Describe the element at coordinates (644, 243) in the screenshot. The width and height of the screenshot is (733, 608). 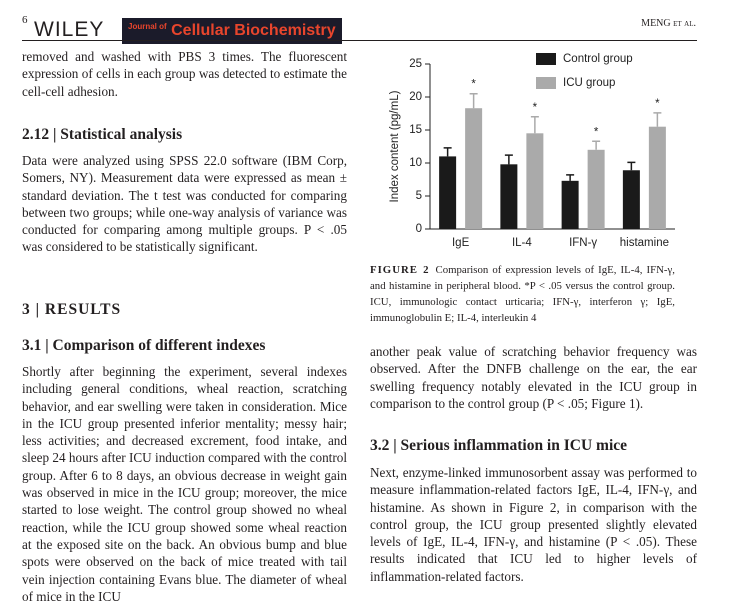
I see `x-tick-label: histamine` at that location.